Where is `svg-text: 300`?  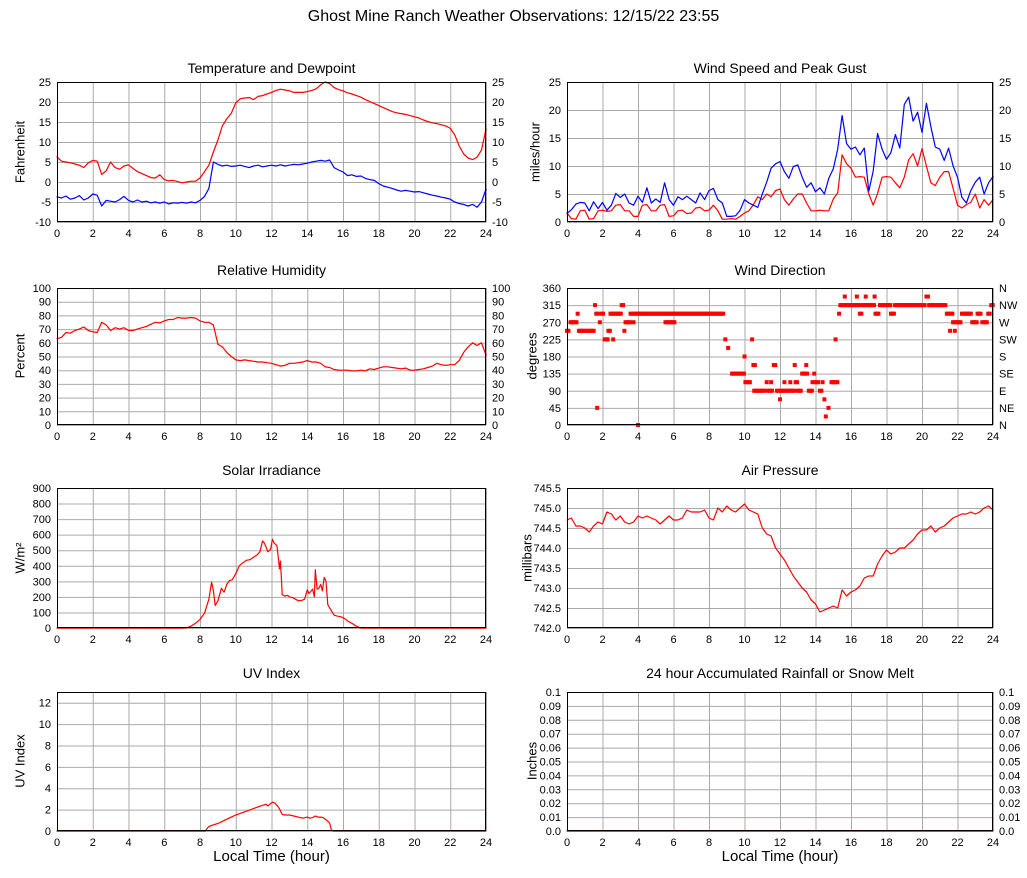 svg-text: 300 is located at coordinates (42, 582).